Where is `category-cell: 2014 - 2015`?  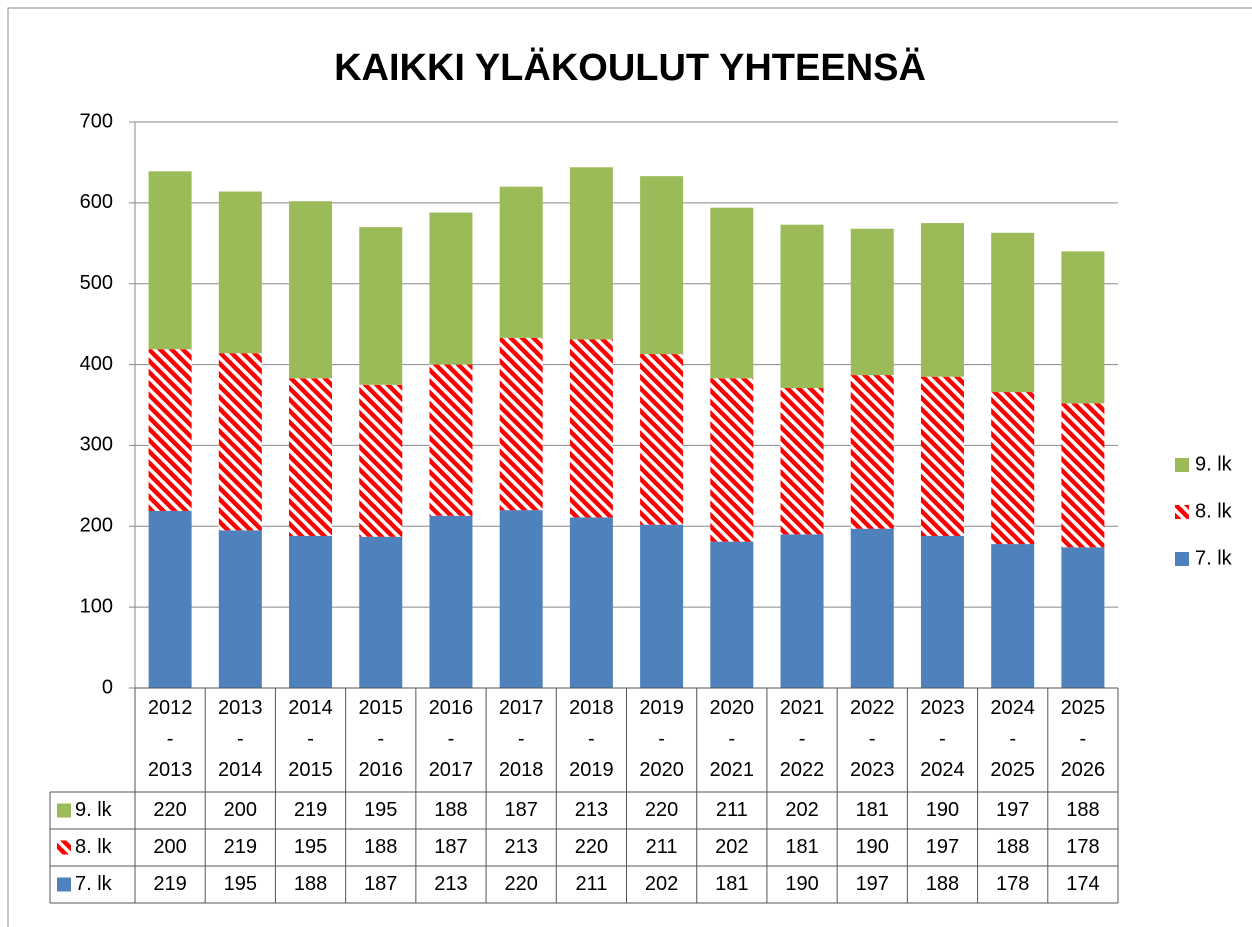
category-cell: 2014 - 2015 is located at coordinates (310, 739).